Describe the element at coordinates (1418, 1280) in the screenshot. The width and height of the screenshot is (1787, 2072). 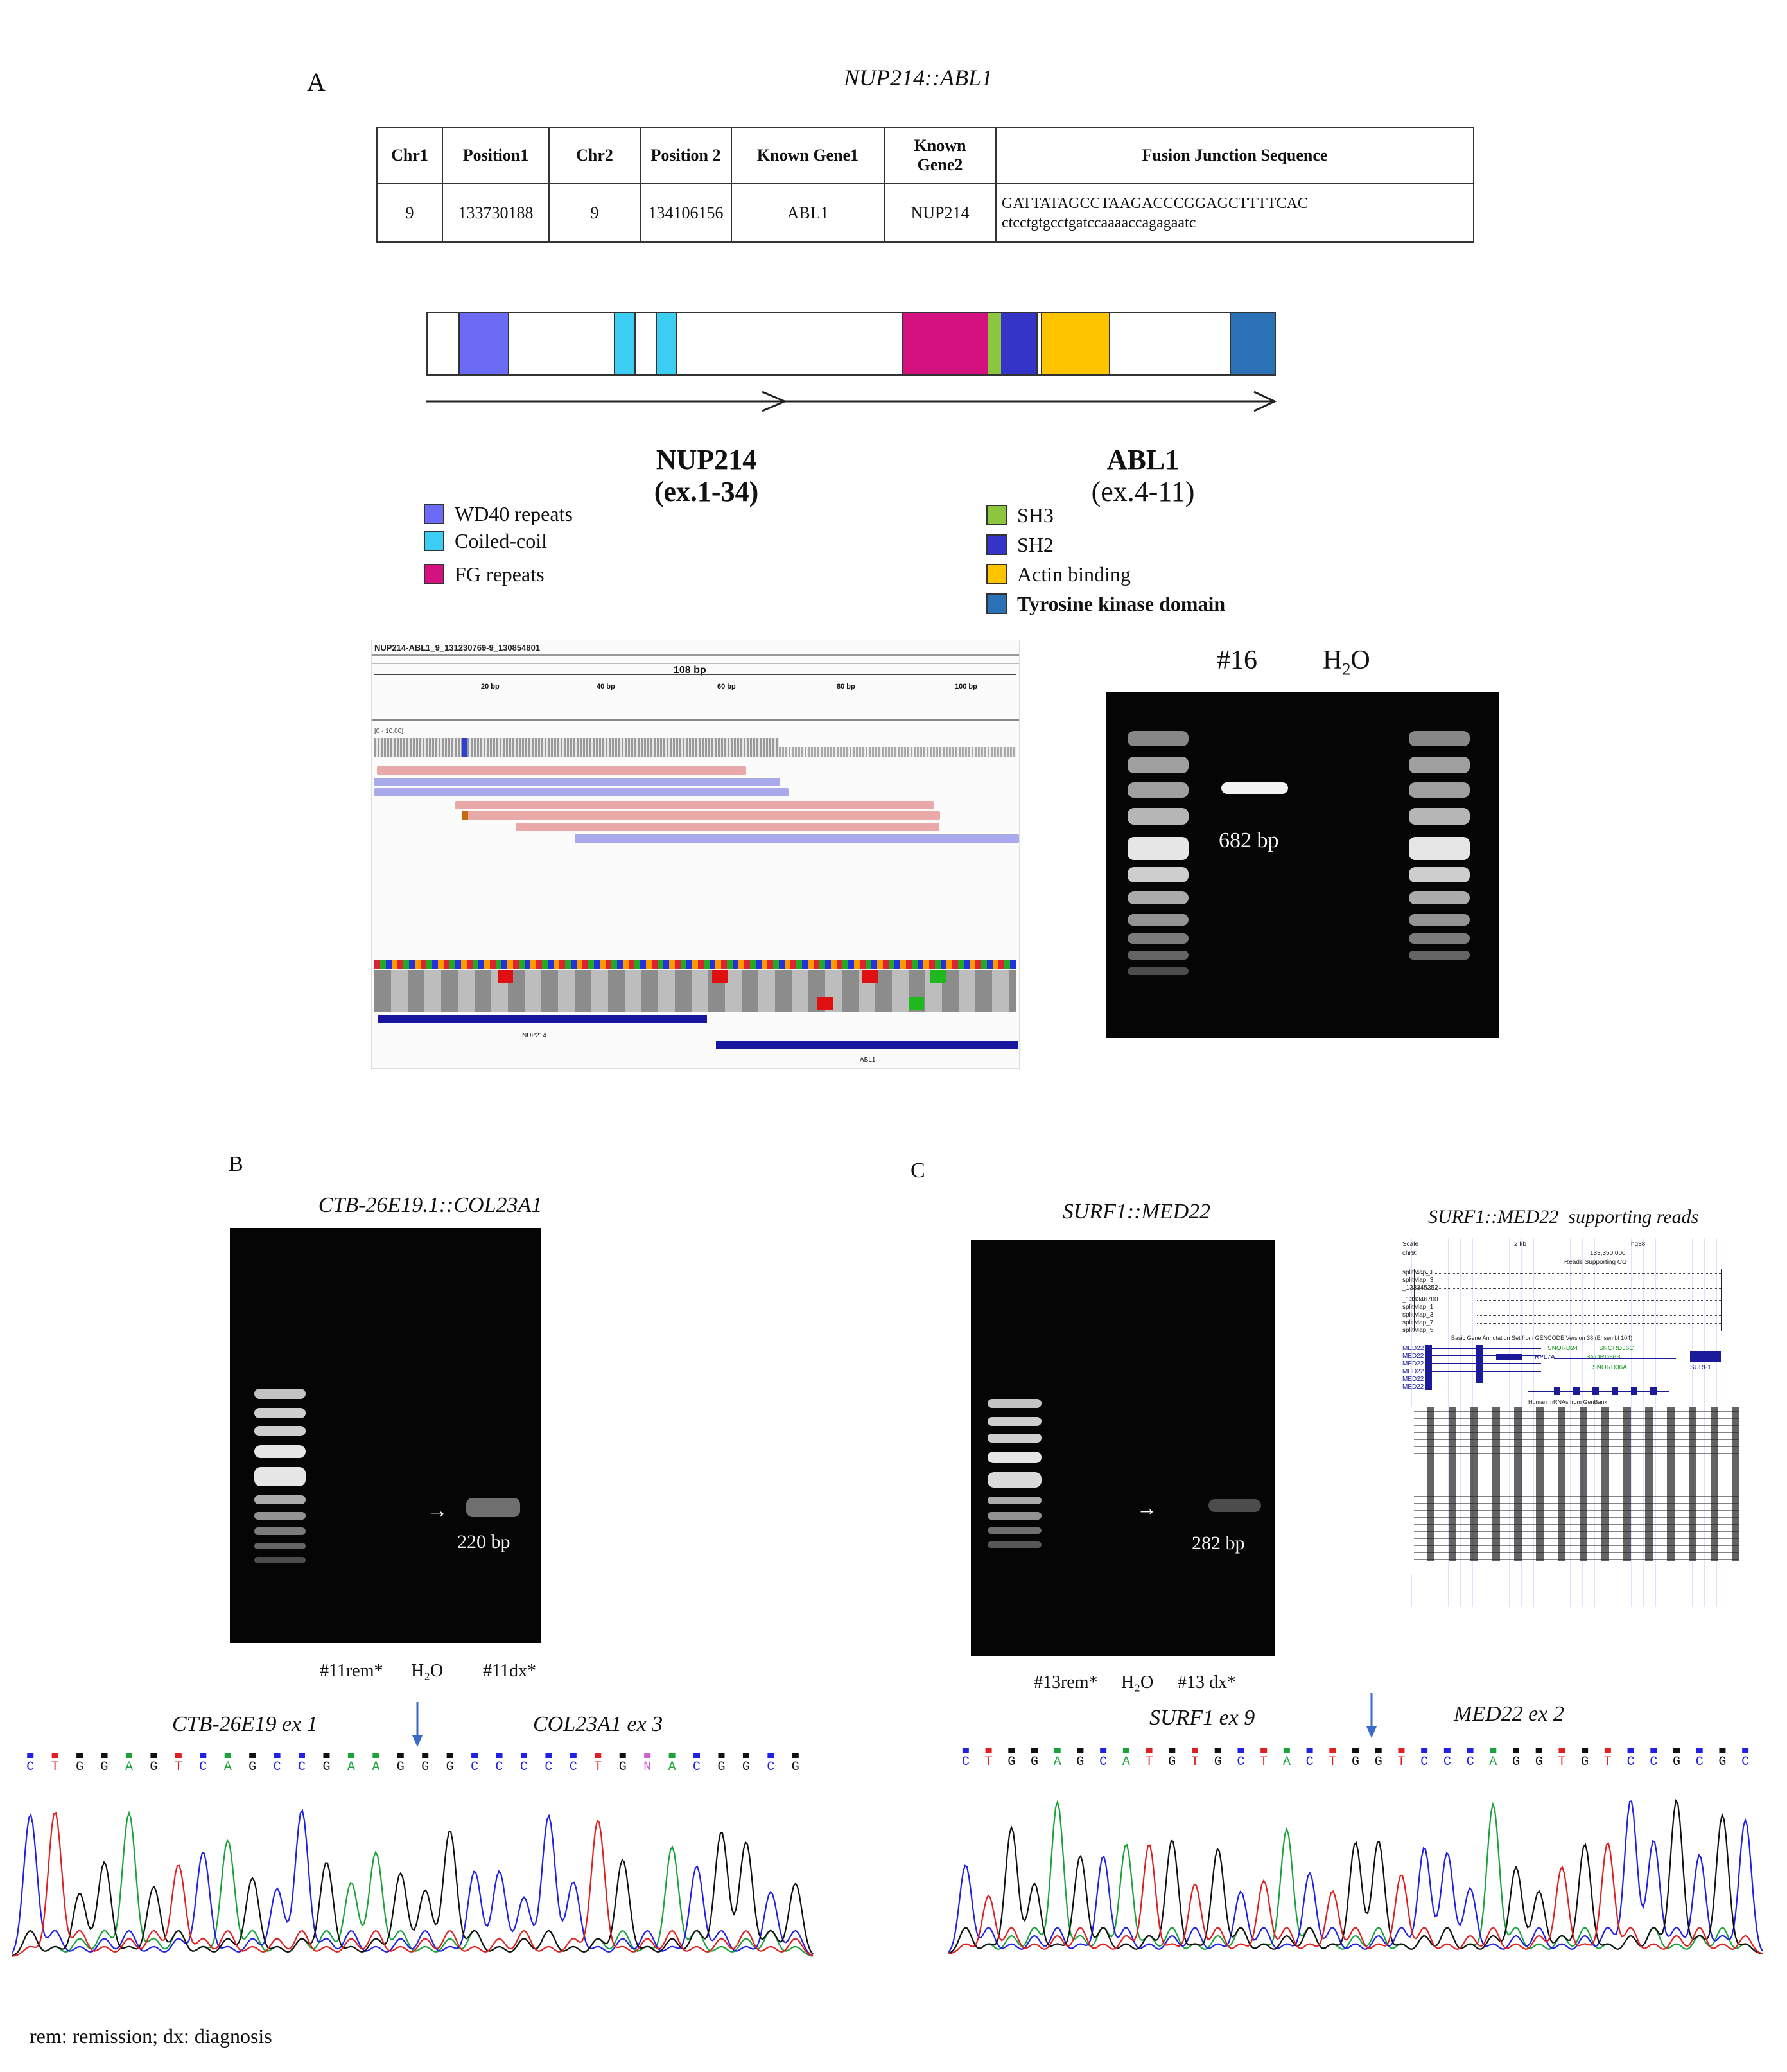
I see `track-name-2: splitMap_3` at that location.